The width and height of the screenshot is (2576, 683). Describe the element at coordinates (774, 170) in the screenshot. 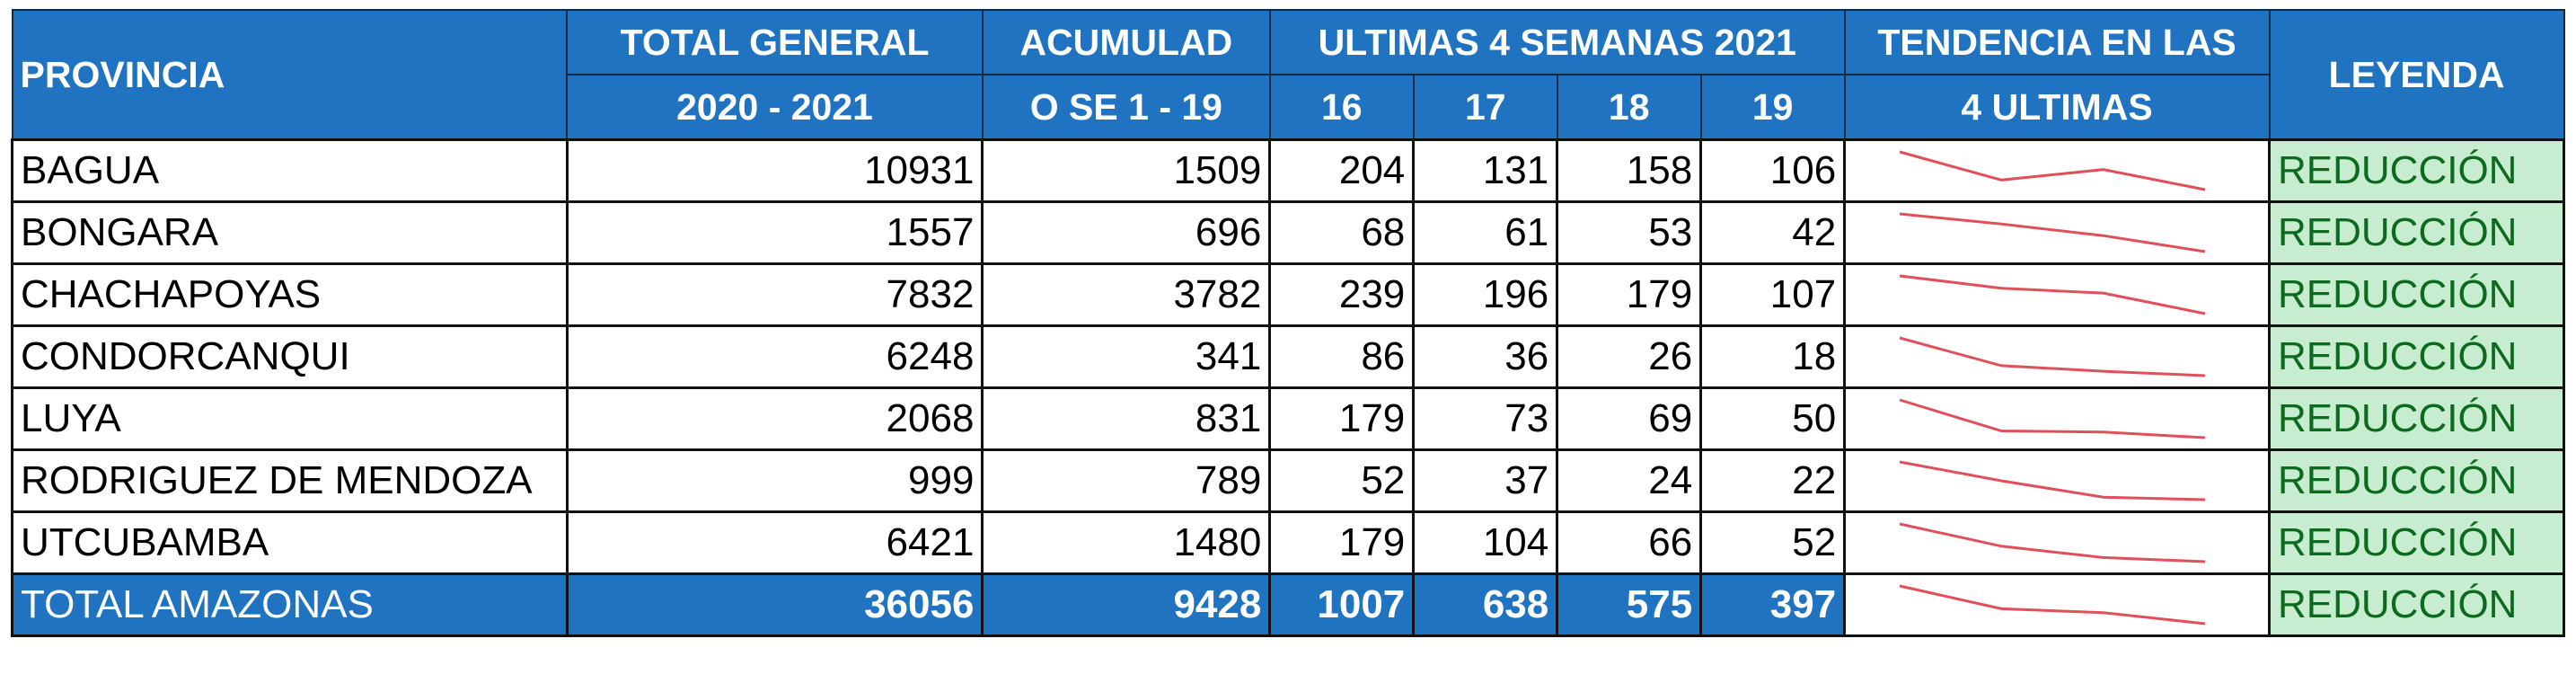

I see `total-general-cell: 10931` at that location.